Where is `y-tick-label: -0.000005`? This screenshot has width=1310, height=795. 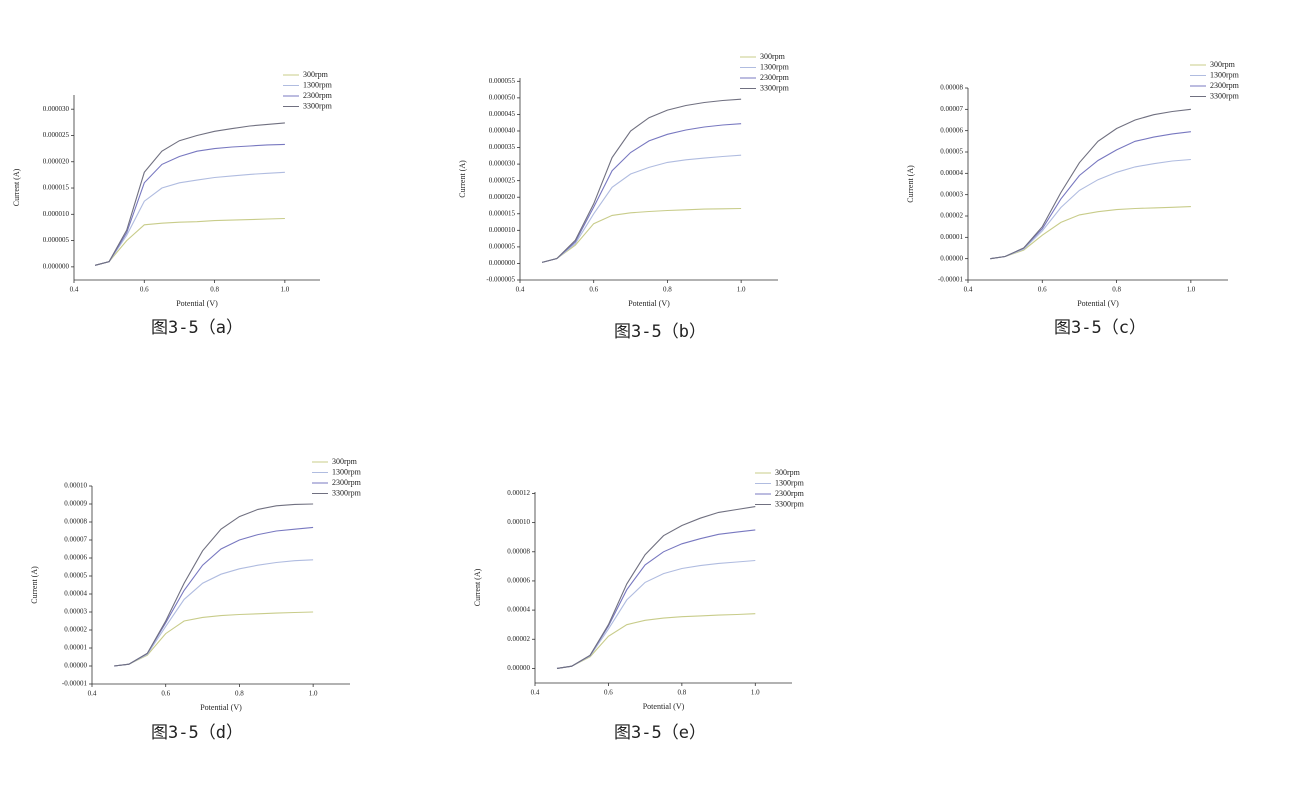
y-tick-label: -0.000005 is located at coordinates (500, 280).